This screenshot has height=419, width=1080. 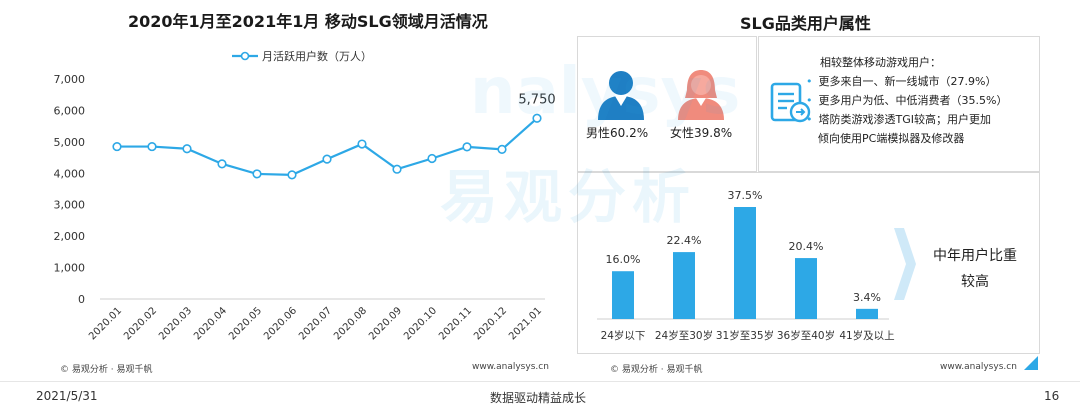 What do you see at coordinates (455, 323) in the screenshot?
I see `x-tick-label: 2020.11` at bounding box center [455, 323].